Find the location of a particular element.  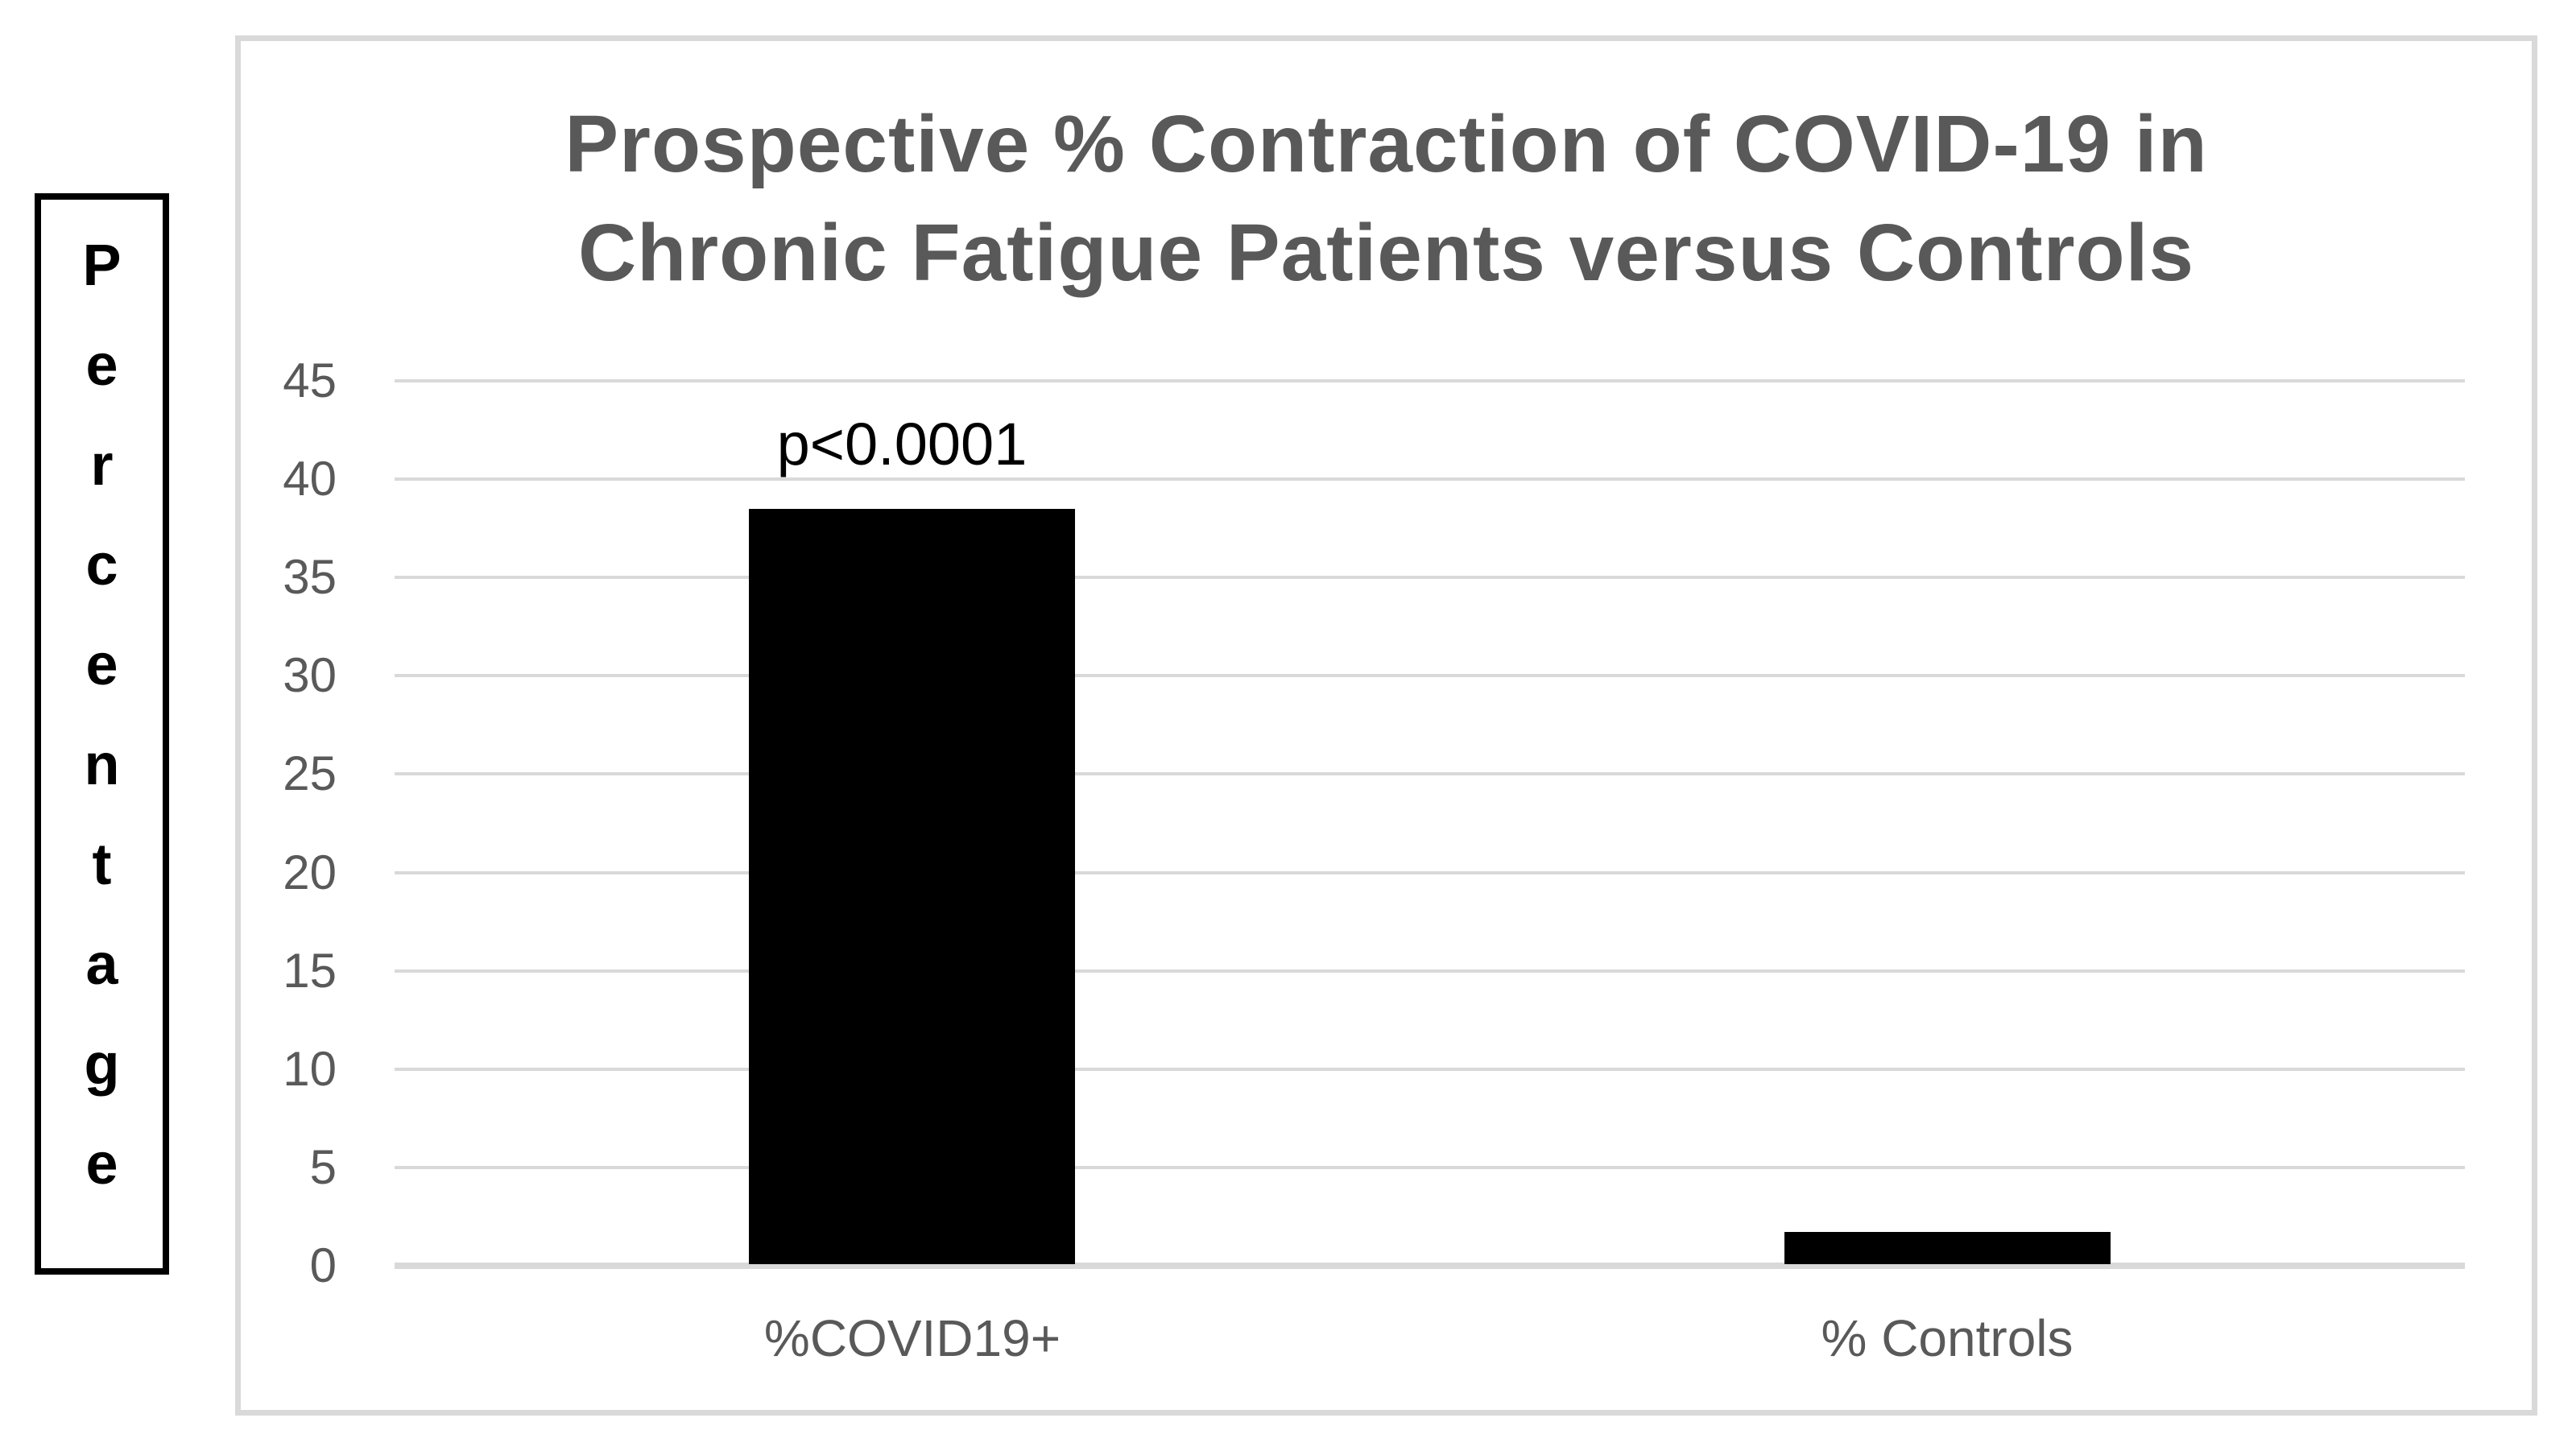

y-tick-label-25: 25 is located at coordinates (310, 773).